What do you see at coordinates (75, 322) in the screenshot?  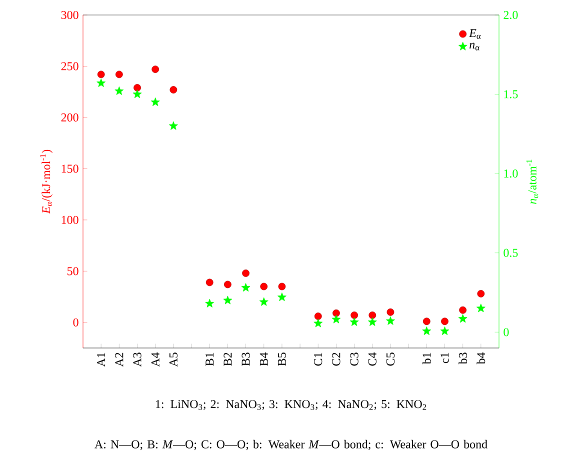 I see `y-tick-label: 0` at bounding box center [75, 322].